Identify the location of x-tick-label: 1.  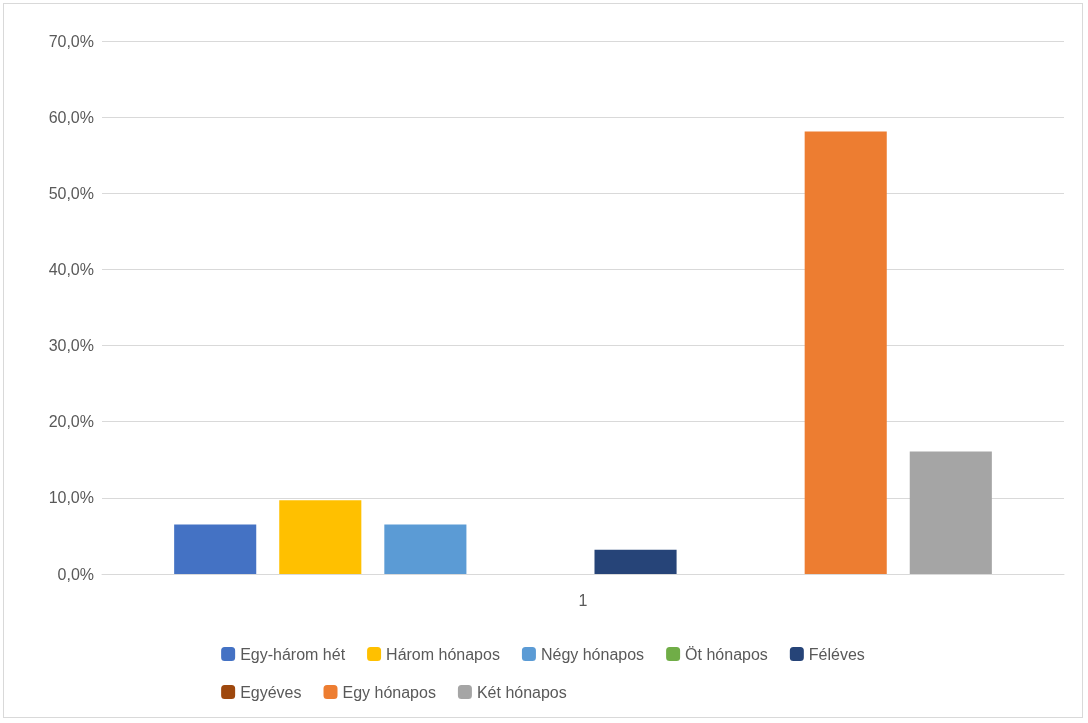
(583, 600).